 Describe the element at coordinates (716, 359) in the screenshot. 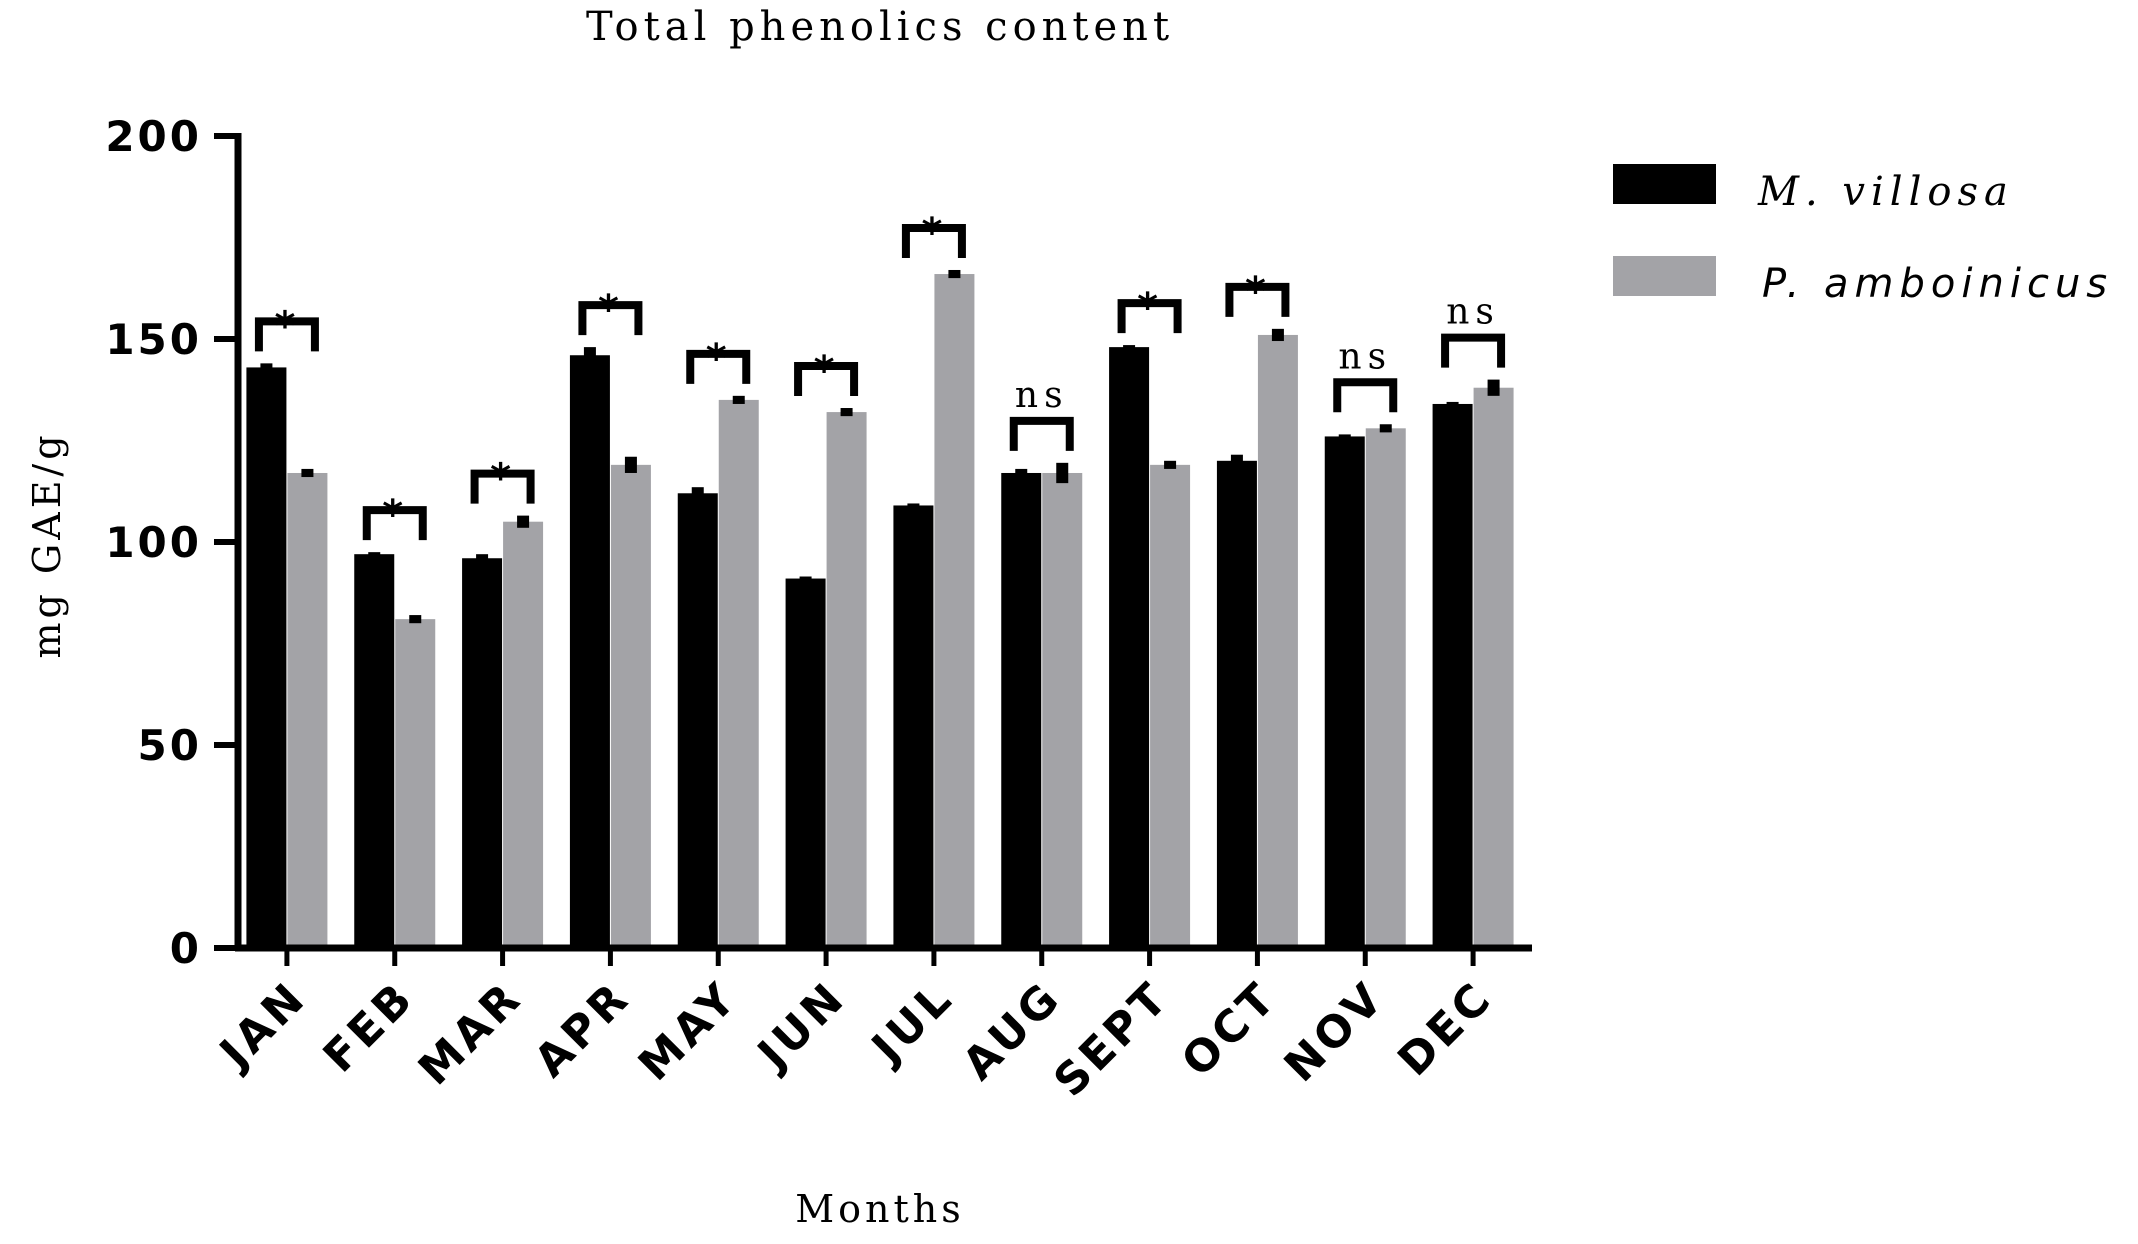

I see `significance-label-may: *` at that location.